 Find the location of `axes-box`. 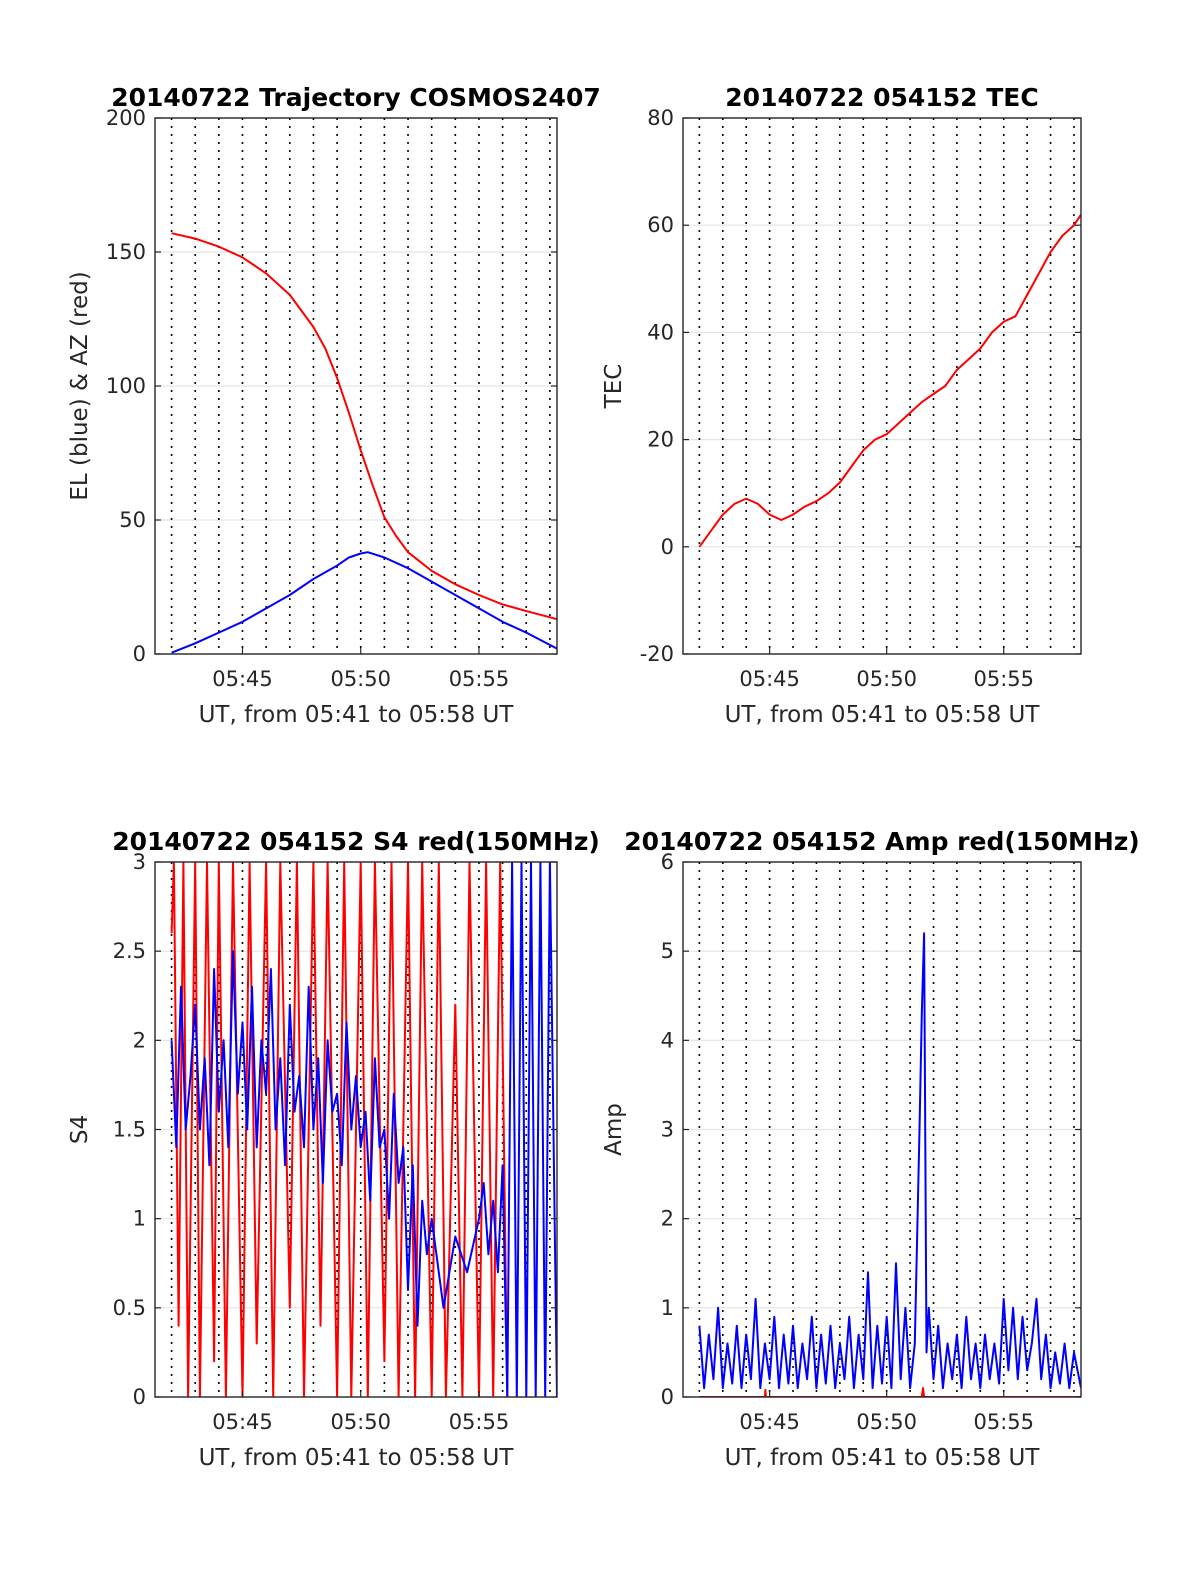

axes-box is located at coordinates (882, 386).